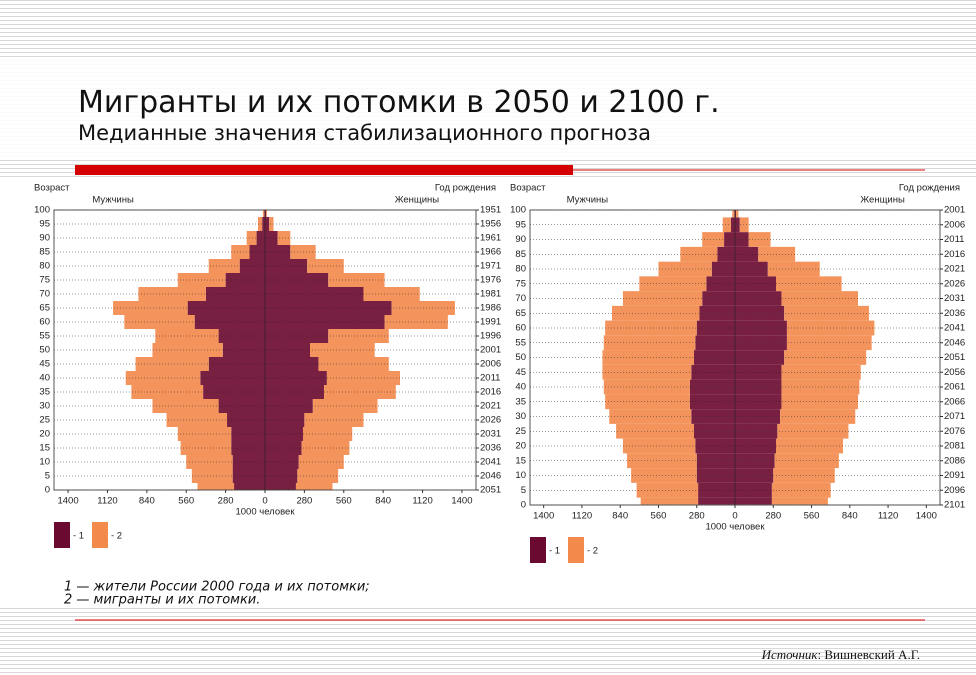 The height and width of the screenshot is (675, 976). What do you see at coordinates (954, 401) in the screenshot?
I see `y2-tick-label: 2066` at bounding box center [954, 401].